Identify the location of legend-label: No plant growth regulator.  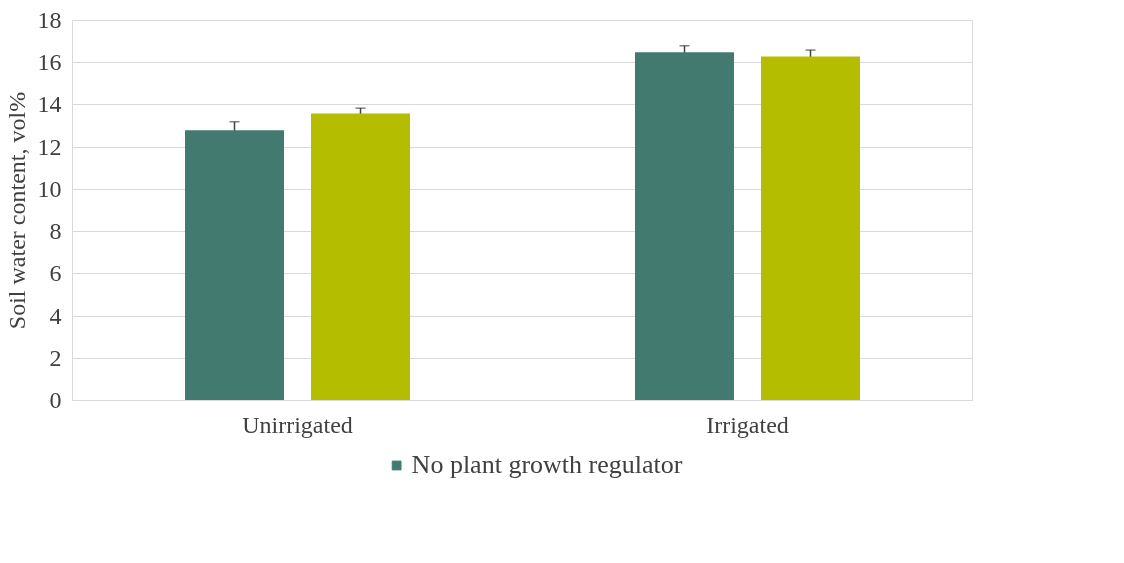
(547, 465).